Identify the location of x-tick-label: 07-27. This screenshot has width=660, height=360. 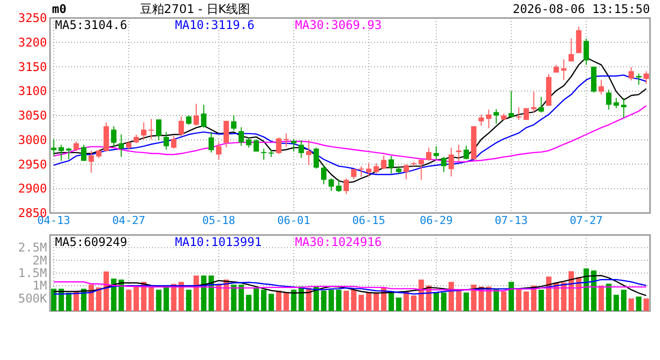
(586, 220).